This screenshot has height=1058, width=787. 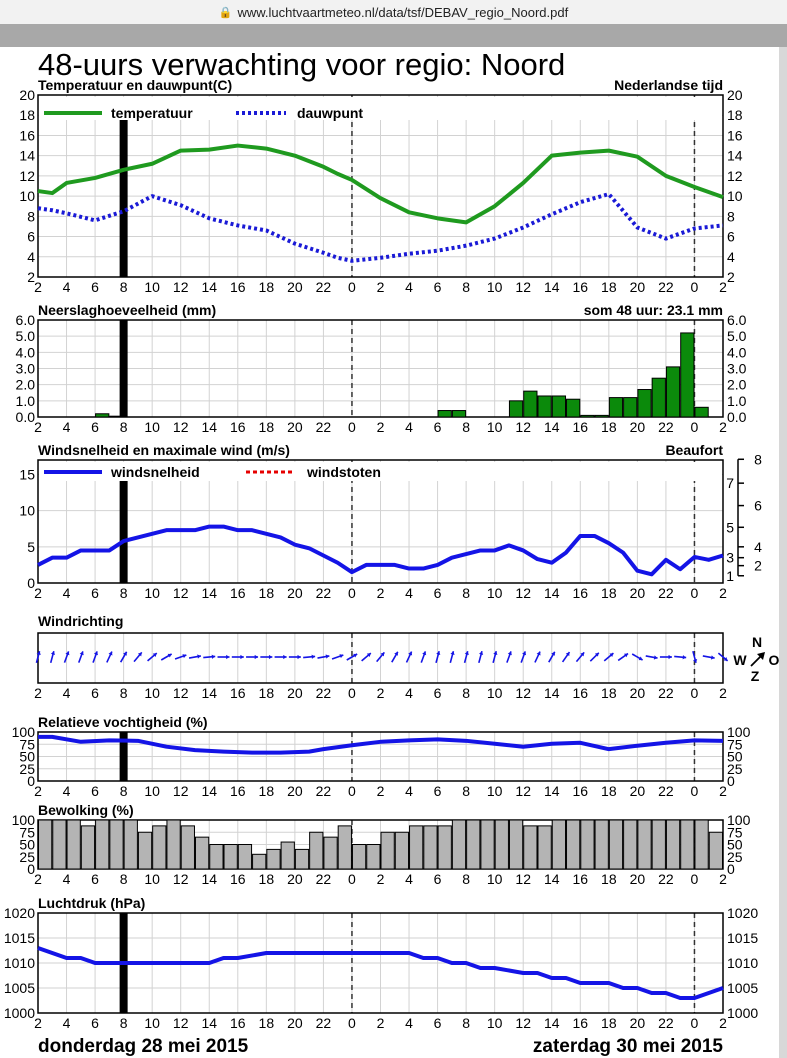 What do you see at coordinates (123, 722) in the screenshot?
I see `panel-title: Relatieve vochtigheid (%)` at bounding box center [123, 722].